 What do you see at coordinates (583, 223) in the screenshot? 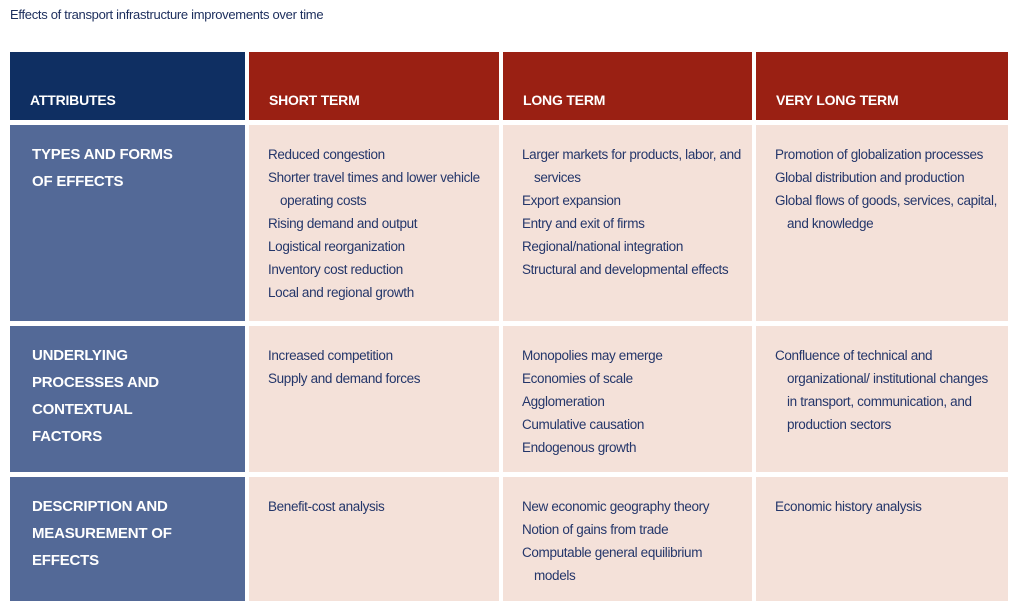
I see `cell-item: Entry and exit of firms` at bounding box center [583, 223].